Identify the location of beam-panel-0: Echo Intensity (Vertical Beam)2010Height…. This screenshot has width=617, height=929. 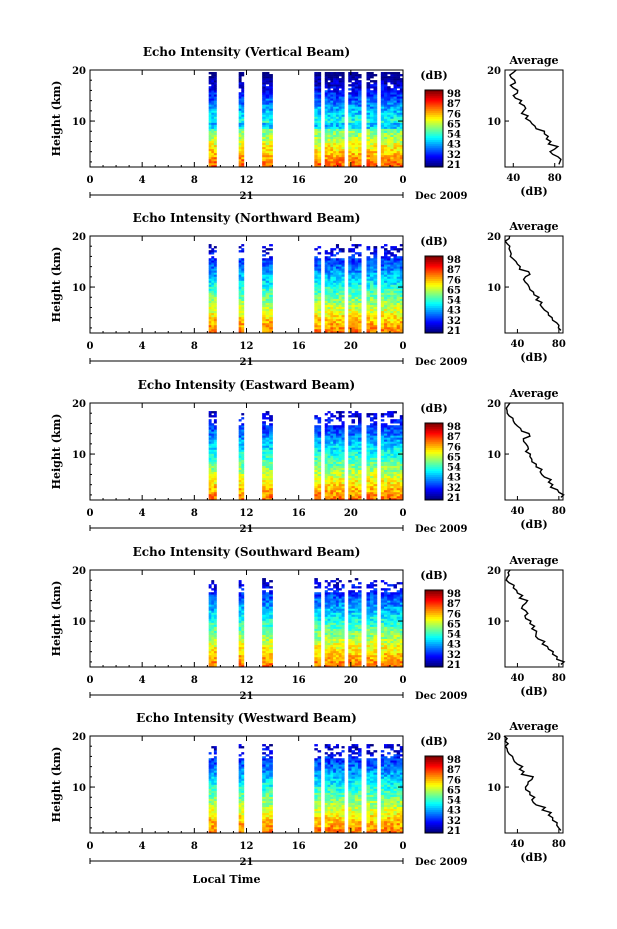
(307, 123).